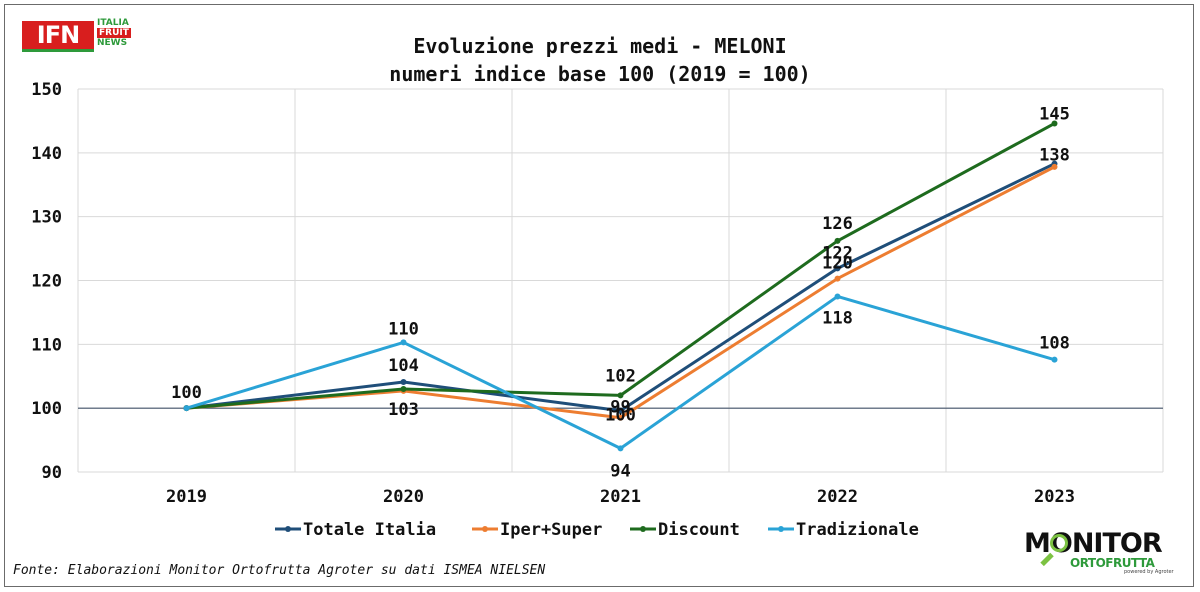 The image size is (1200, 592). What do you see at coordinates (403, 410) in the screenshot?
I see `data-label: 103` at bounding box center [403, 410].